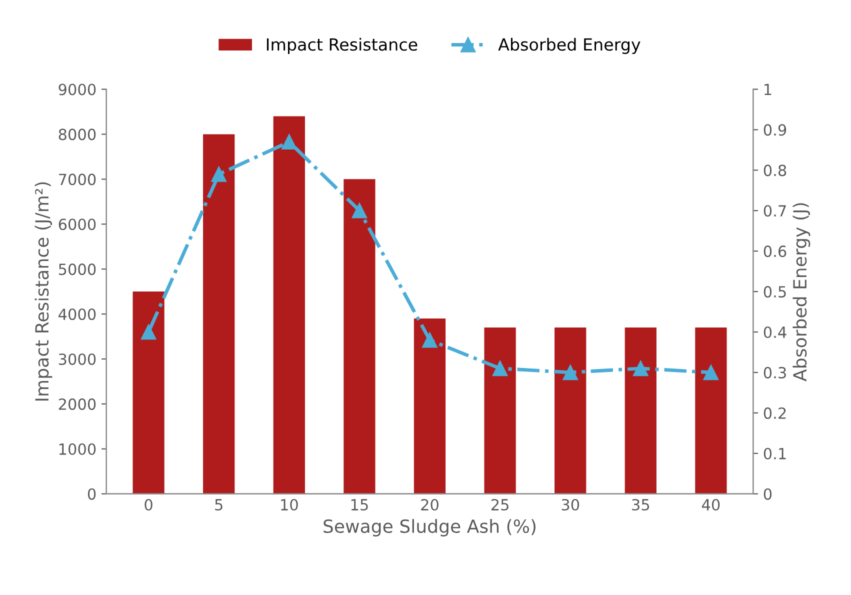 The height and width of the screenshot is (595, 851). What do you see at coordinates (148, 504) in the screenshot?
I see `x-tick-label: 0` at bounding box center [148, 504].